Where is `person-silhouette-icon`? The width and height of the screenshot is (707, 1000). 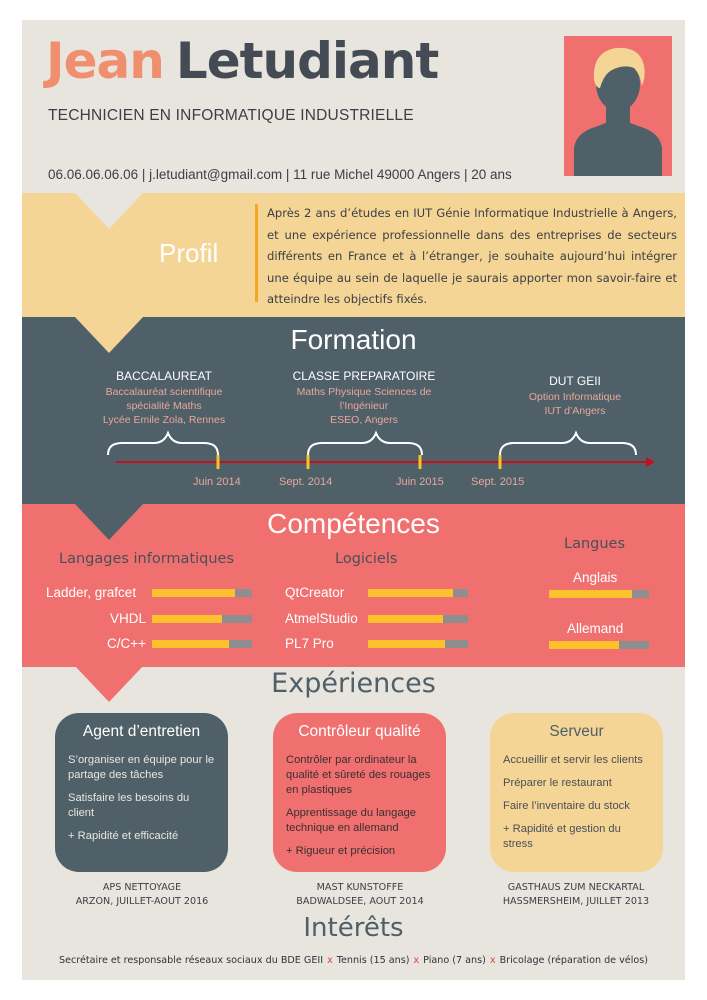
person-silhouette-icon is located at coordinates (618, 106).